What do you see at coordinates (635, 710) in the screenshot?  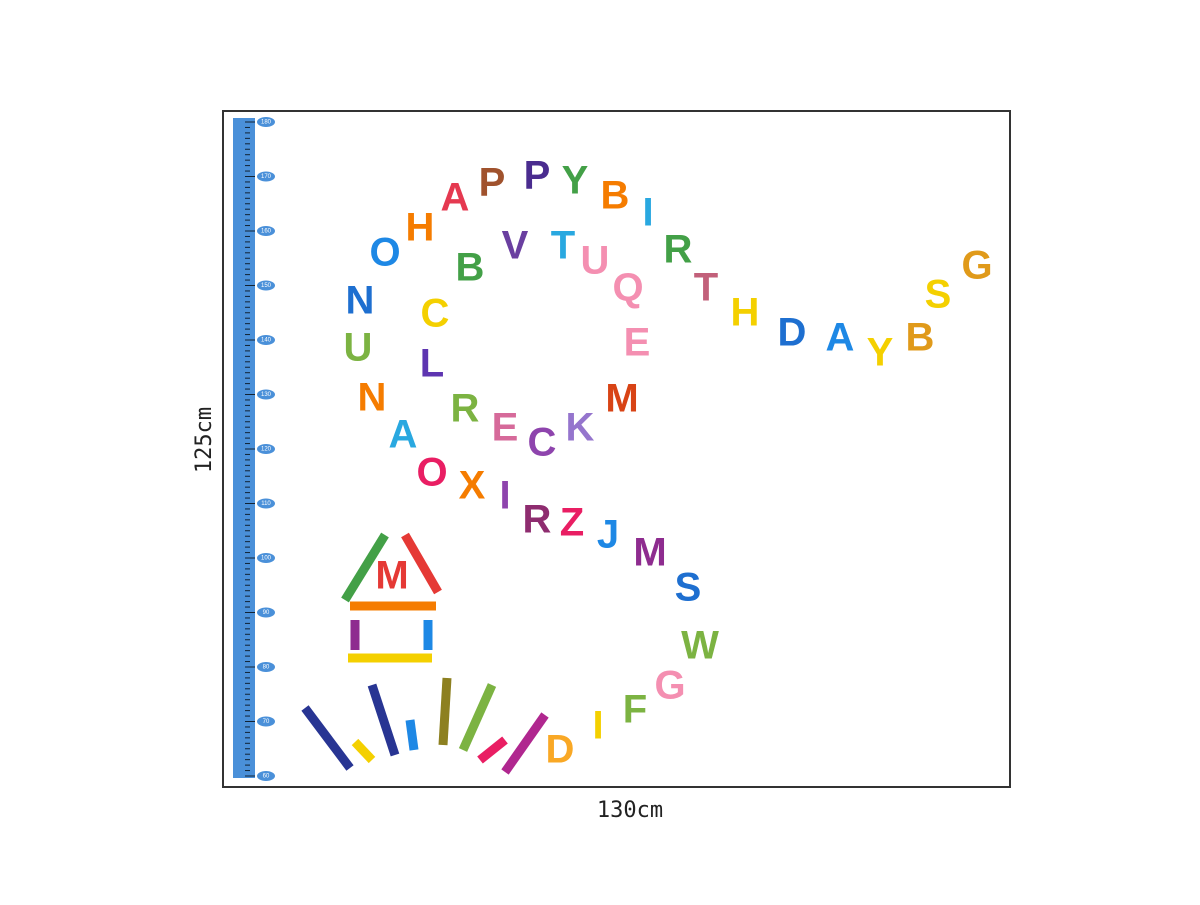 I see `letter: F` at bounding box center [635, 710].